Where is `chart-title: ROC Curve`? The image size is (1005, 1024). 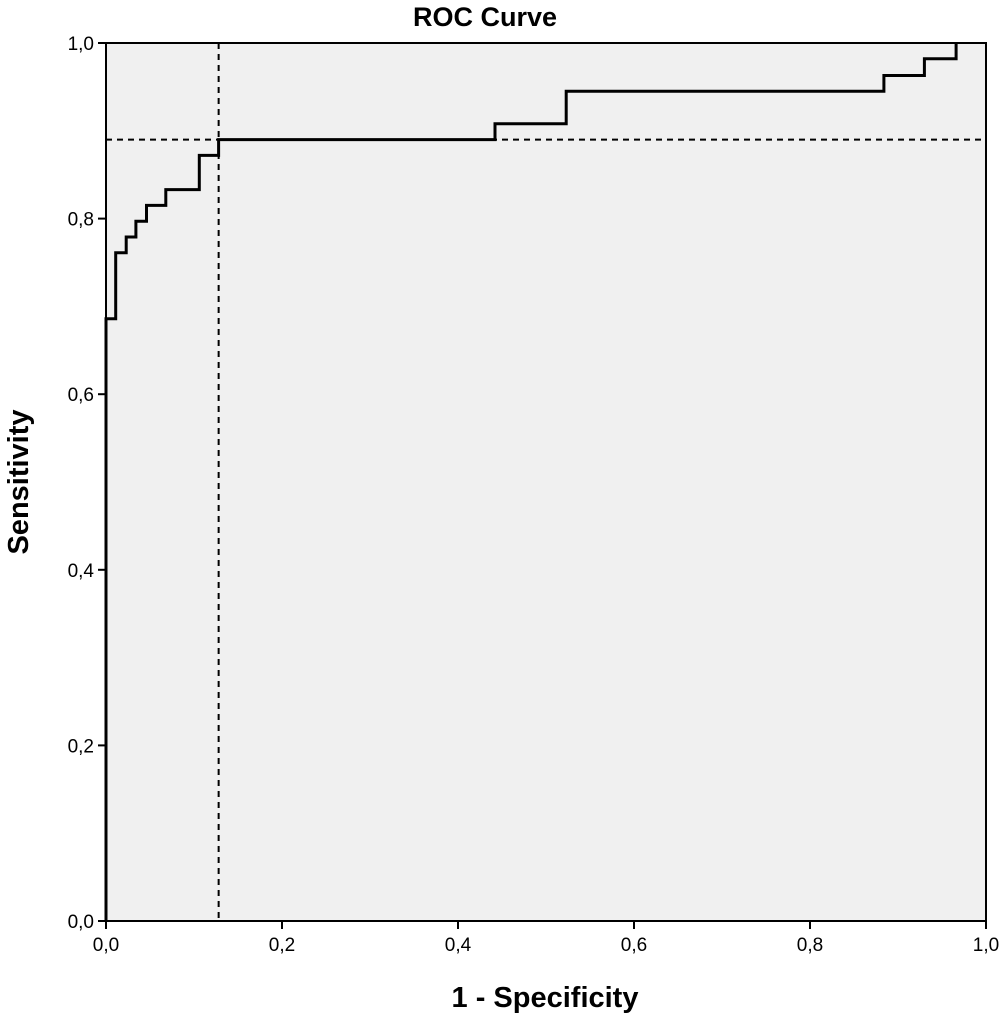 chart-title: ROC Curve is located at coordinates (485, 17).